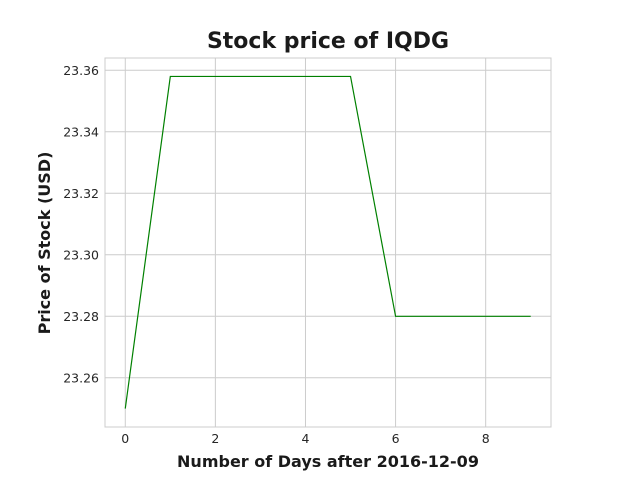 This screenshot has height=480, width=640. What do you see at coordinates (81, 131) in the screenshot?
I see `y-tick-label: 23.34` at bounding box center [81, 131].